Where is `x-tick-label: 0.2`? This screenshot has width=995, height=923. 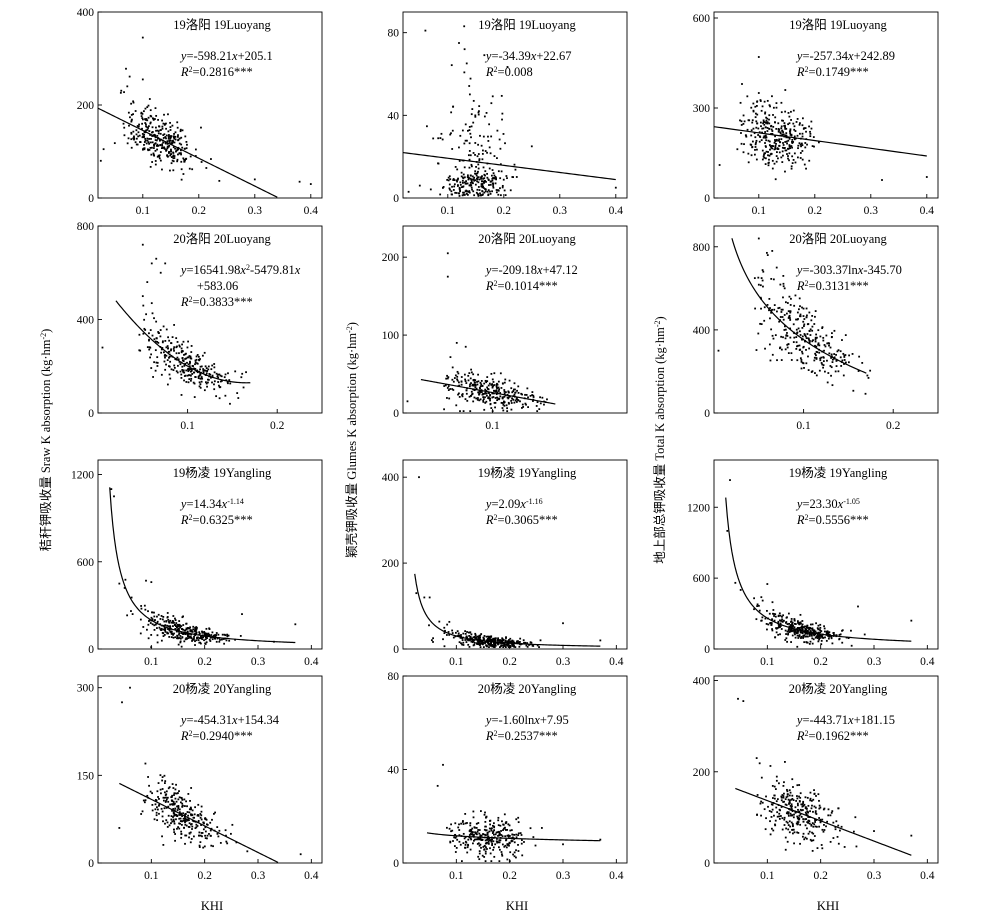 x-tick-label: 0.2 is located at coordinates (509, 662).